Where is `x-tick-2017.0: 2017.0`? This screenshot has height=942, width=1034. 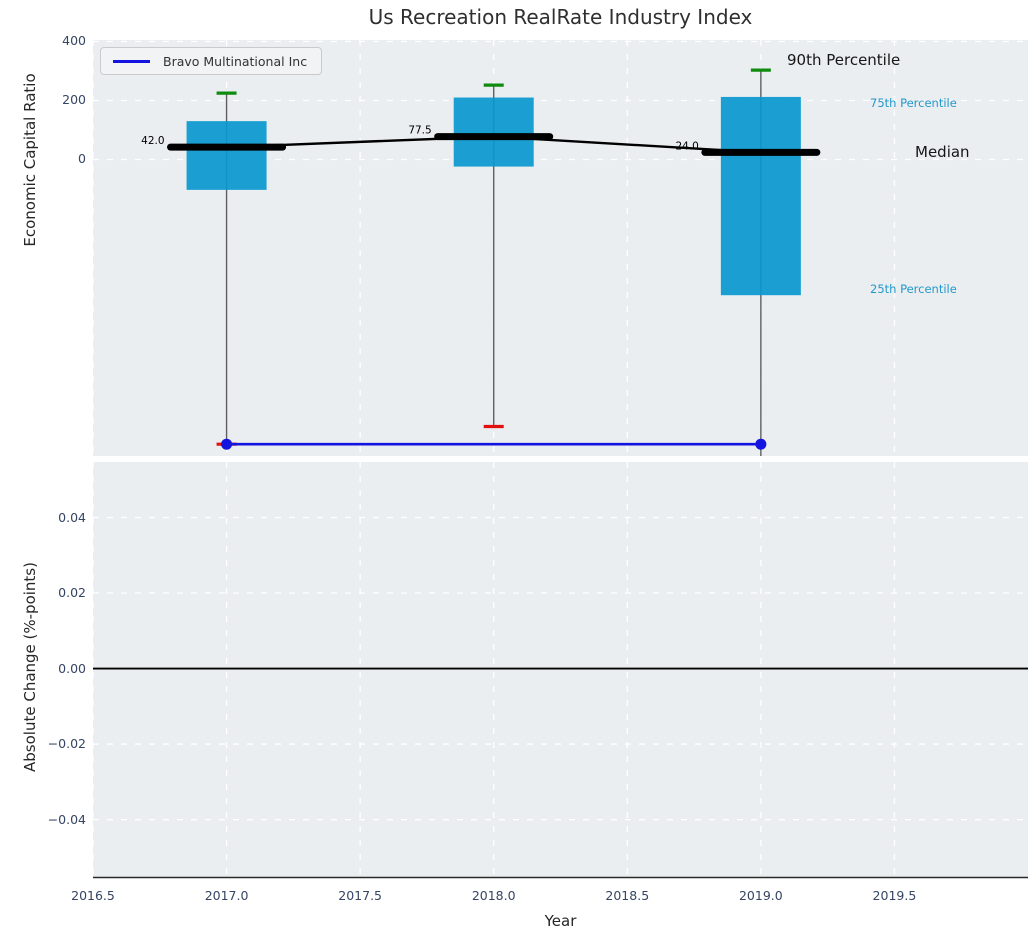
x-tick-2017.0: 2017.0 is located at coordinates (226, 895).